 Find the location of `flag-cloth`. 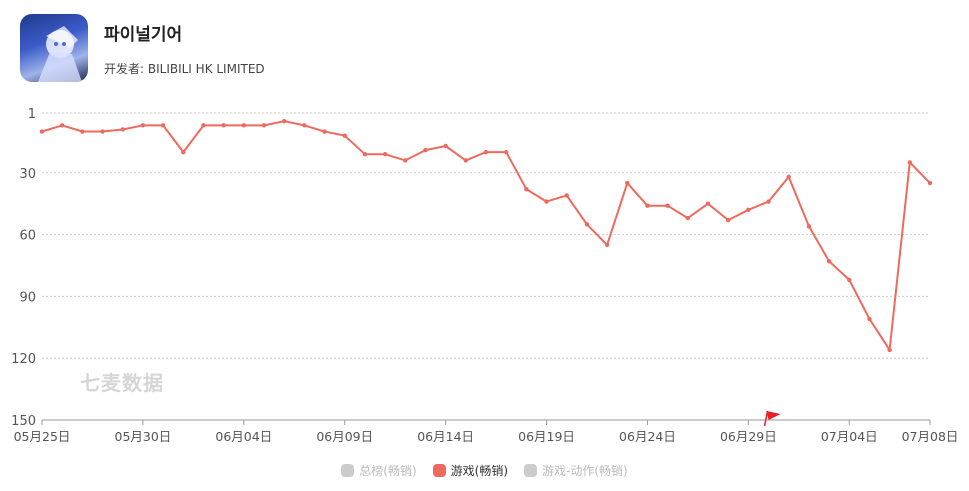

flag-cloth is located at coordinates (773, 415).